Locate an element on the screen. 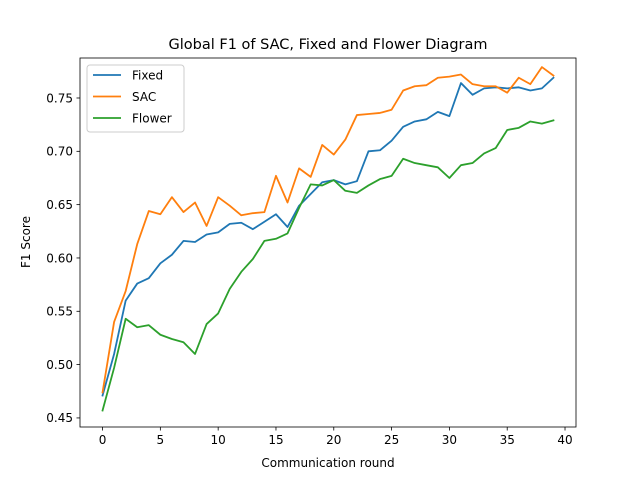 The image size is (640, 480). x-axis: 0 5 10 15 20 25 30 35 40 is located at coordinates (336, 437).